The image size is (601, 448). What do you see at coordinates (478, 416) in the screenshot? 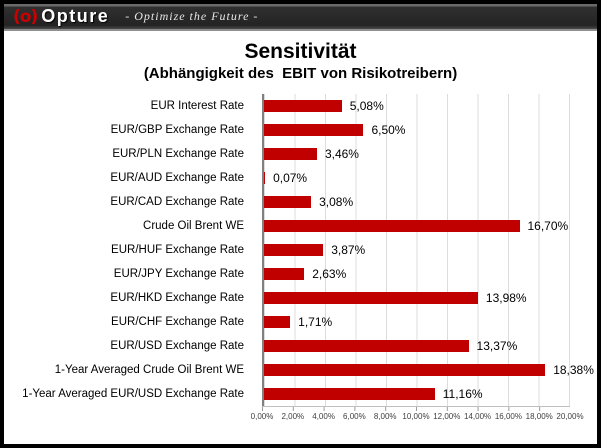
I see `x-tick-label: 14,00%` at bounding box center [478, 416].